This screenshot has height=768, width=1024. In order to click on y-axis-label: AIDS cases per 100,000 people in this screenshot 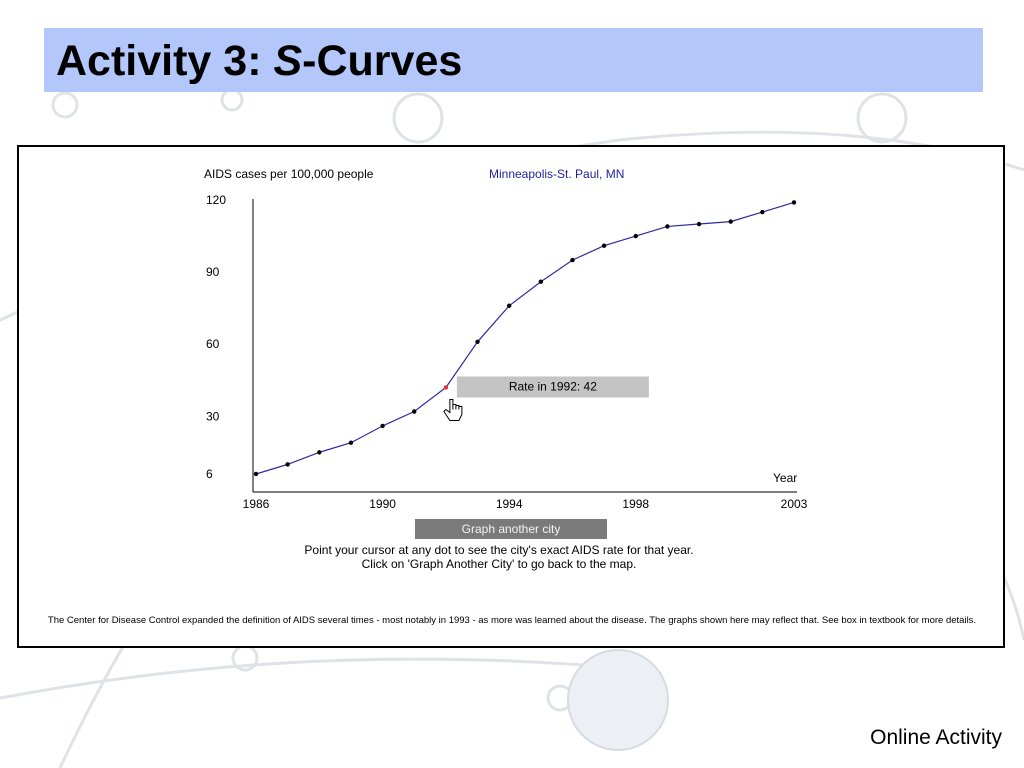, I will do `click(289, 174)`.